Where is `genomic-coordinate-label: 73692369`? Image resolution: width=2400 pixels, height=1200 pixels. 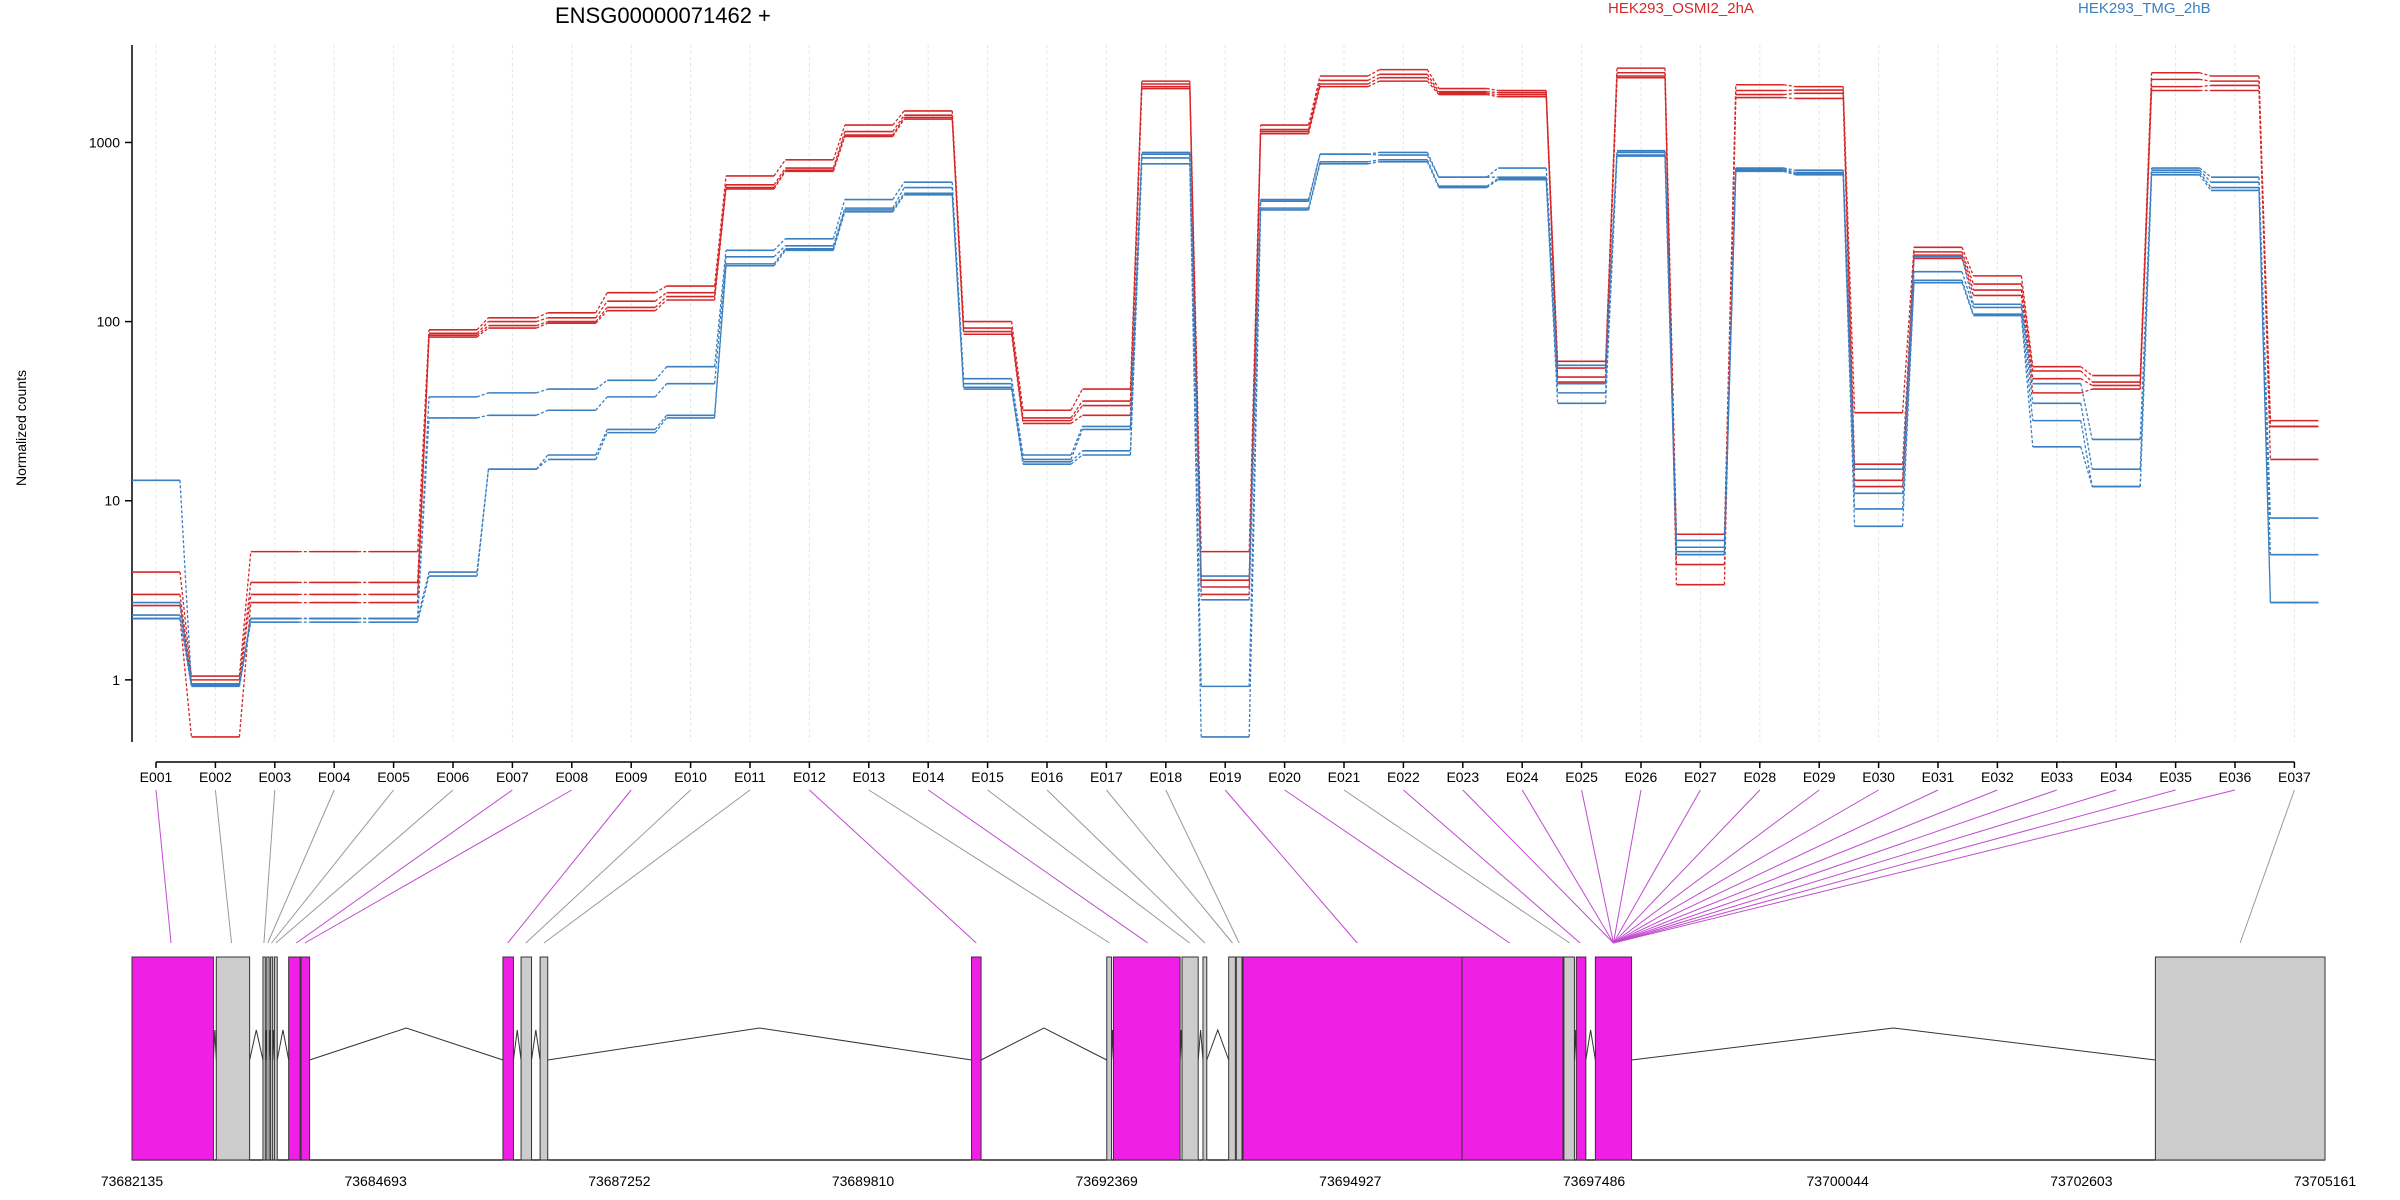
genomic-coordinate-label: 73692369 is located at coordinates (1107, 1181).